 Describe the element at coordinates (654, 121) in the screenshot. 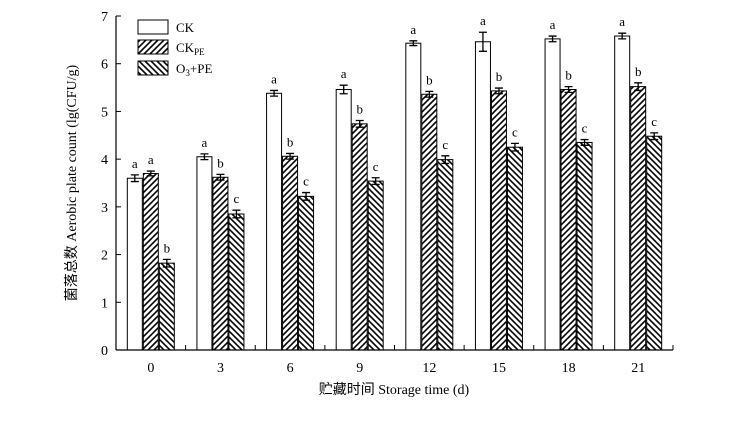

I see `significance-label-s2-c7: c` at that location.